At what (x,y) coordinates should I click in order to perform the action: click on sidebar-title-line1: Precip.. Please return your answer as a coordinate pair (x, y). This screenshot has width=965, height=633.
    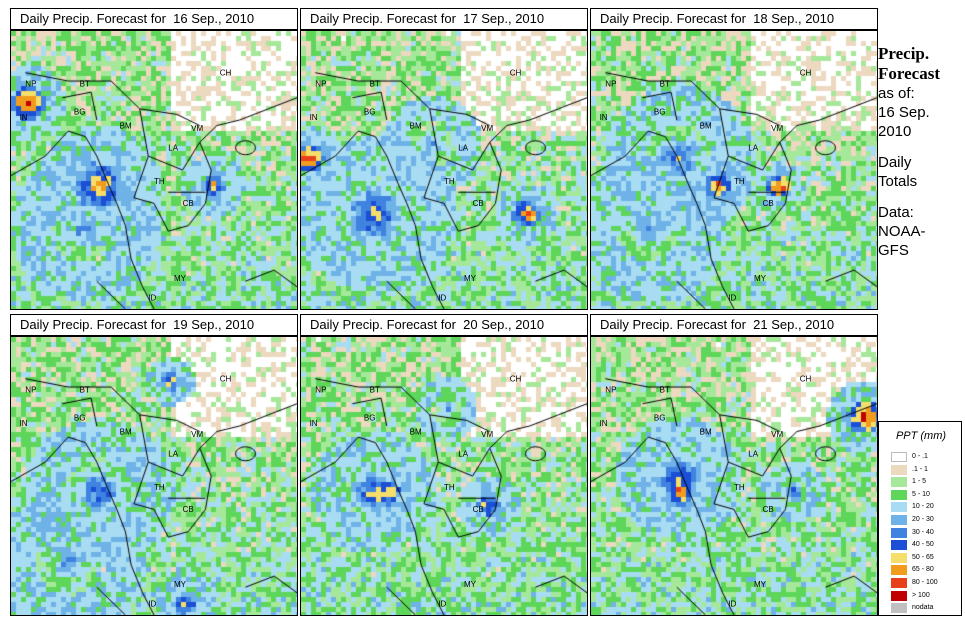
    Looking at the image, I should click on (904, 53).